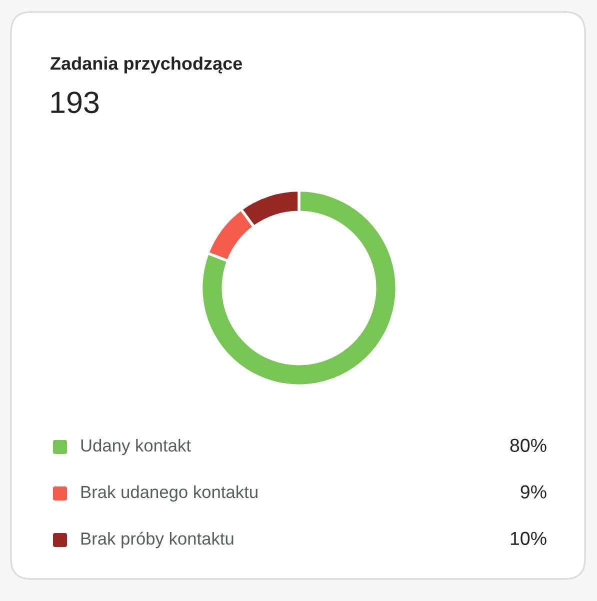 This screenshot has width=597, height=601. Describe the element at coordinates (299, 288) in the screenshot. I see `donut-slice` at that location.